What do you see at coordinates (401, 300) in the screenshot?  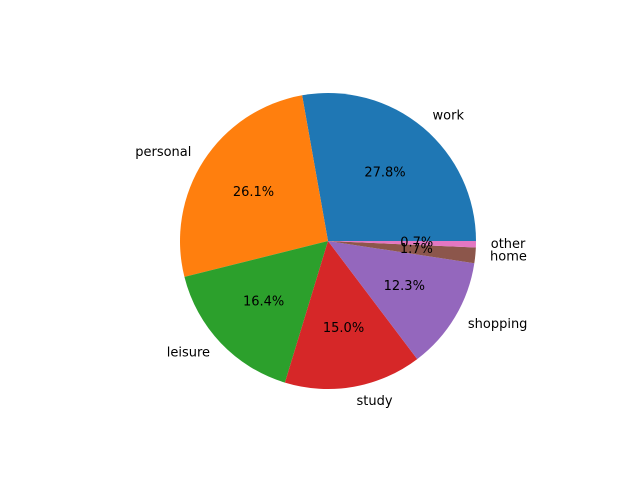 I see `pie-slice-shopping` at bounding box center [401, 300].